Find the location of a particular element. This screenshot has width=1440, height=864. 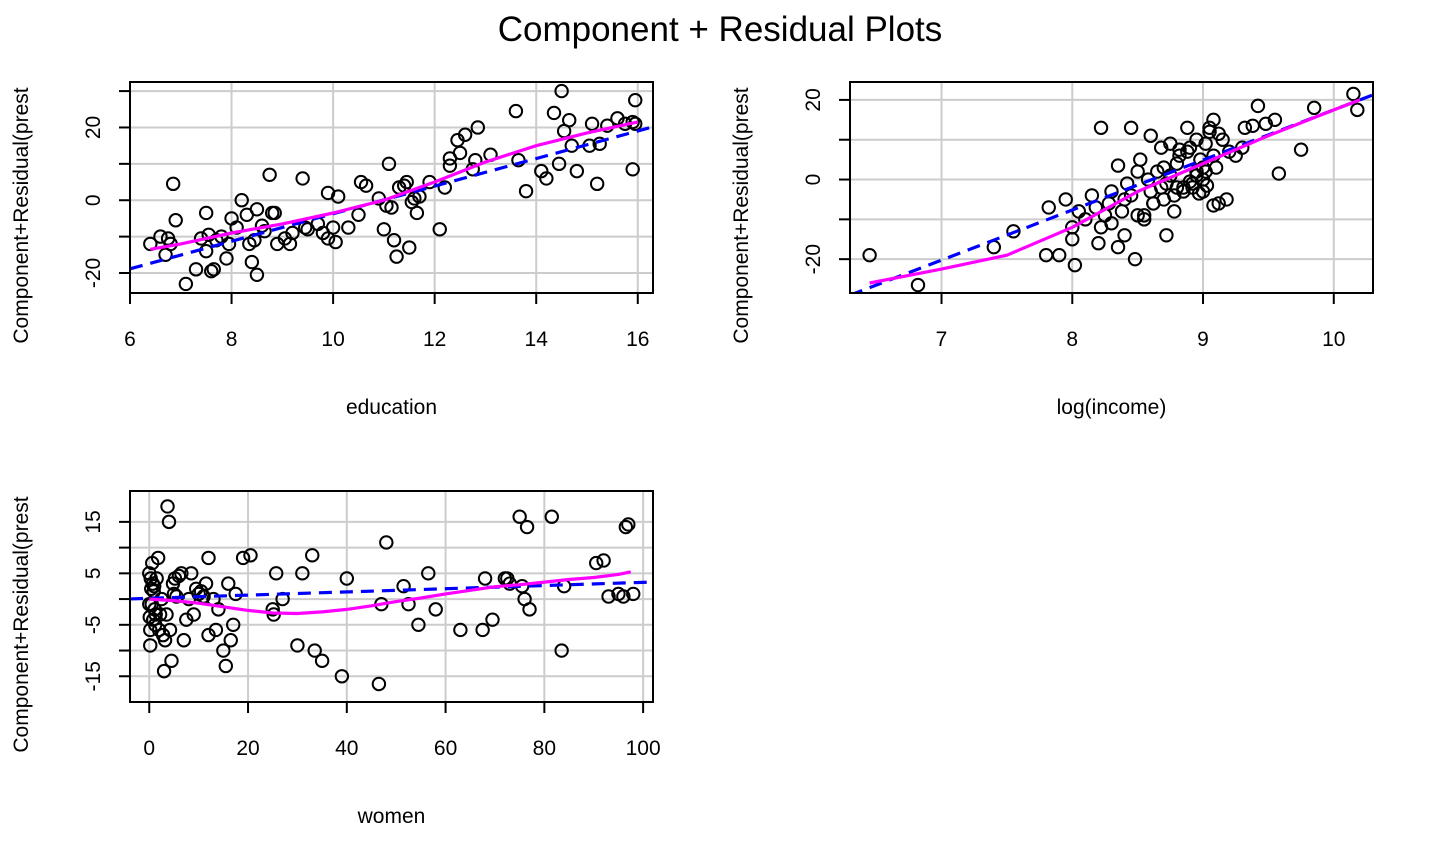

x-tick-label: 8 is located at coordinates (1072, 339).